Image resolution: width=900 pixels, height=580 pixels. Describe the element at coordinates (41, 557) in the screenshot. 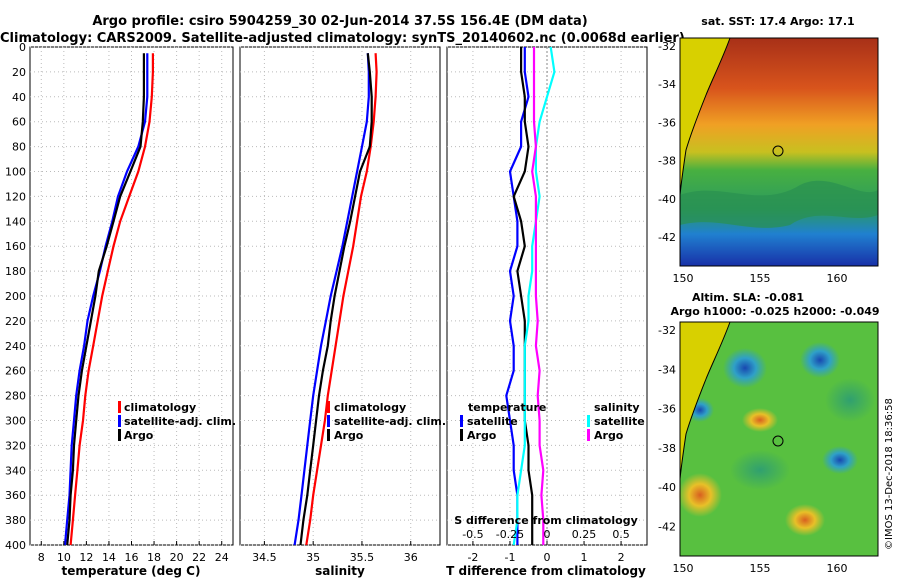

I see `x-tick-label: 8` at that location.